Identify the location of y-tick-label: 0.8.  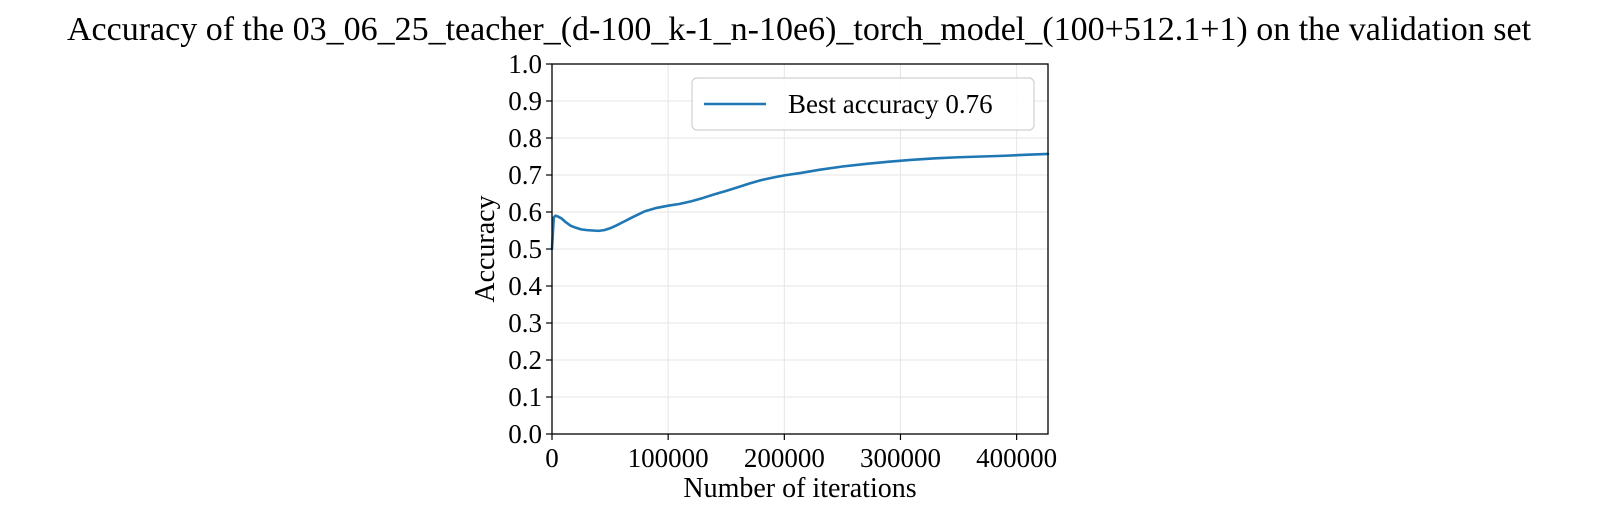
(525, 138).